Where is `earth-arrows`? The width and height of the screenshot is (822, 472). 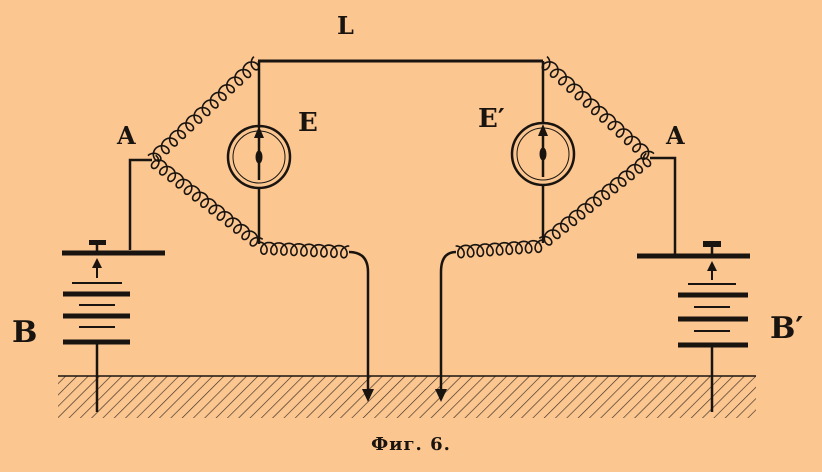
earth-arrows is located at coordinates (404, 395).